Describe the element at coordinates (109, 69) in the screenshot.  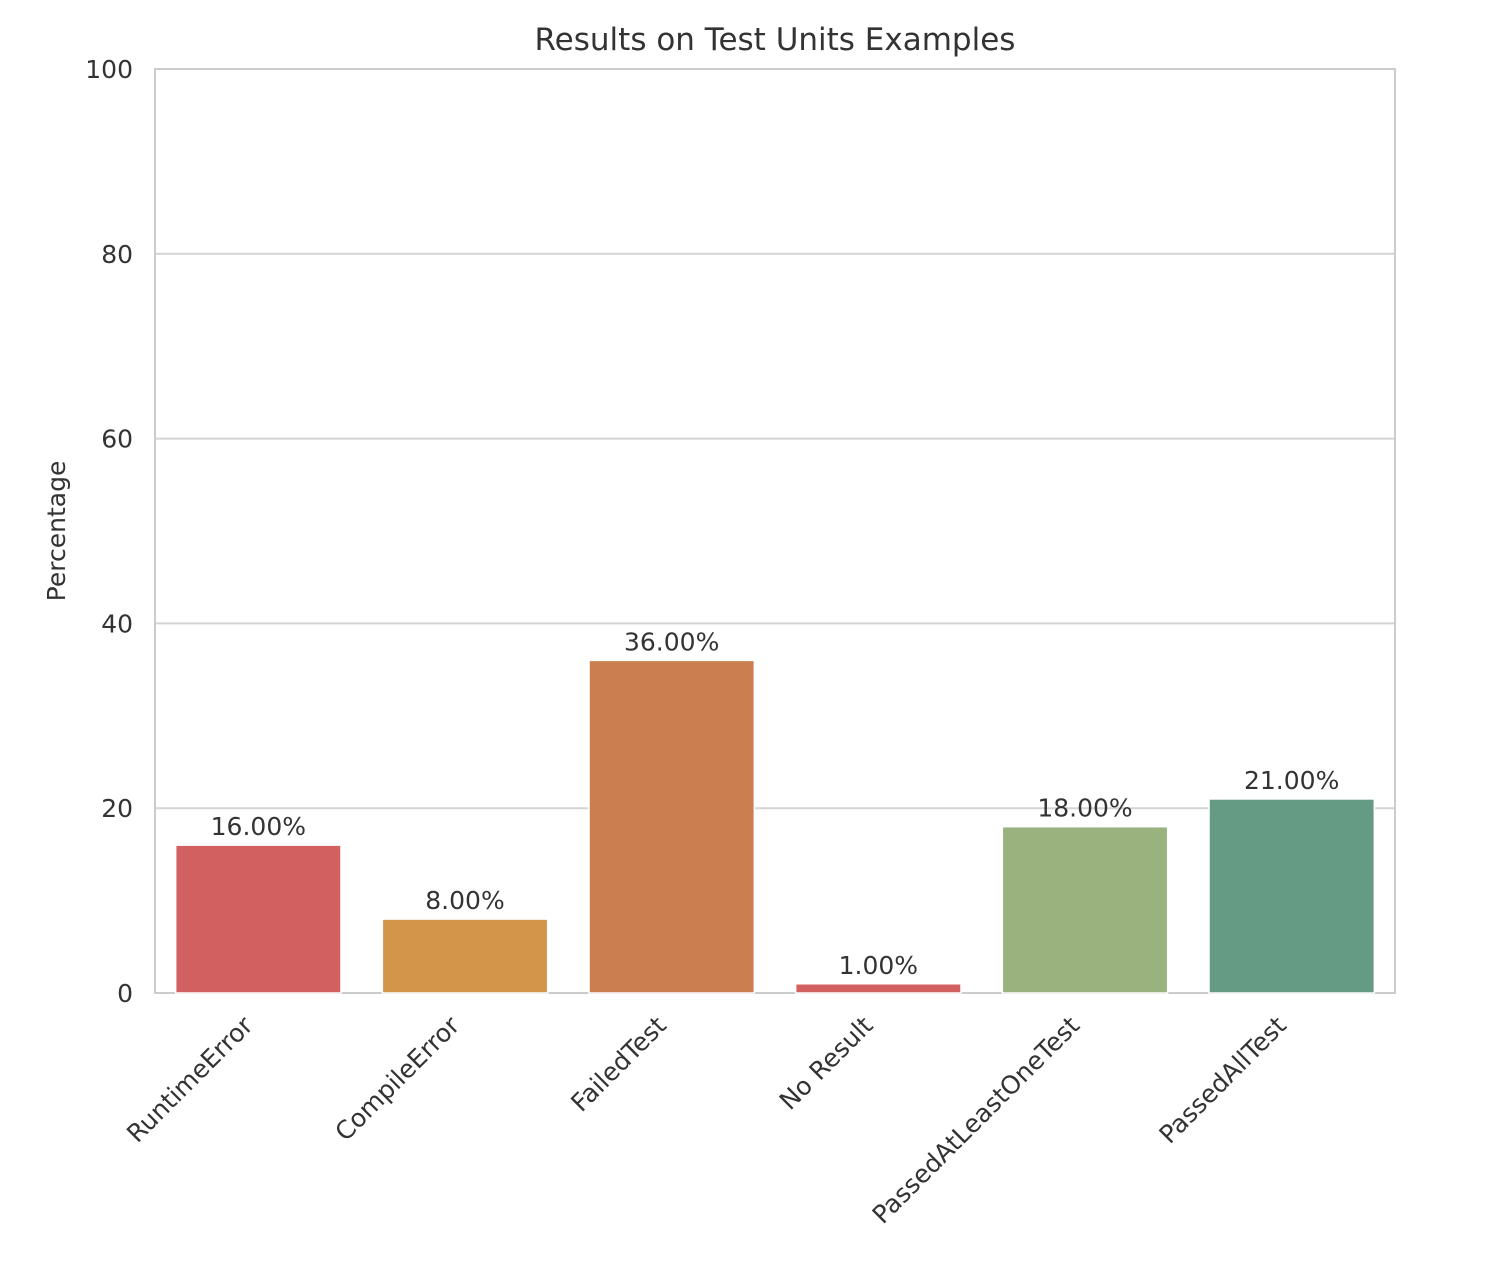
I see `y-tick-label: 100` at that location.